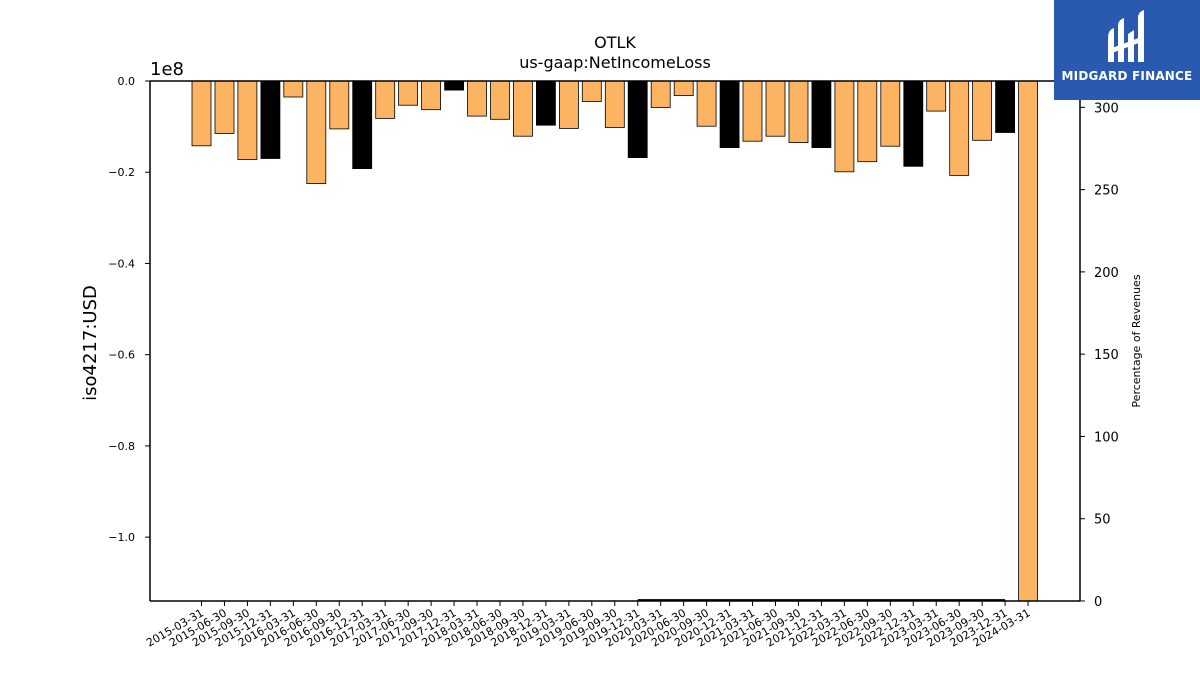 The height and width of the screenshot is (675, 1200). What do you see at coordinates (1127, 76) in the screenshot?
I see `brand-name: MIDGARD FINANCE` at bounding box center [1127, 76].